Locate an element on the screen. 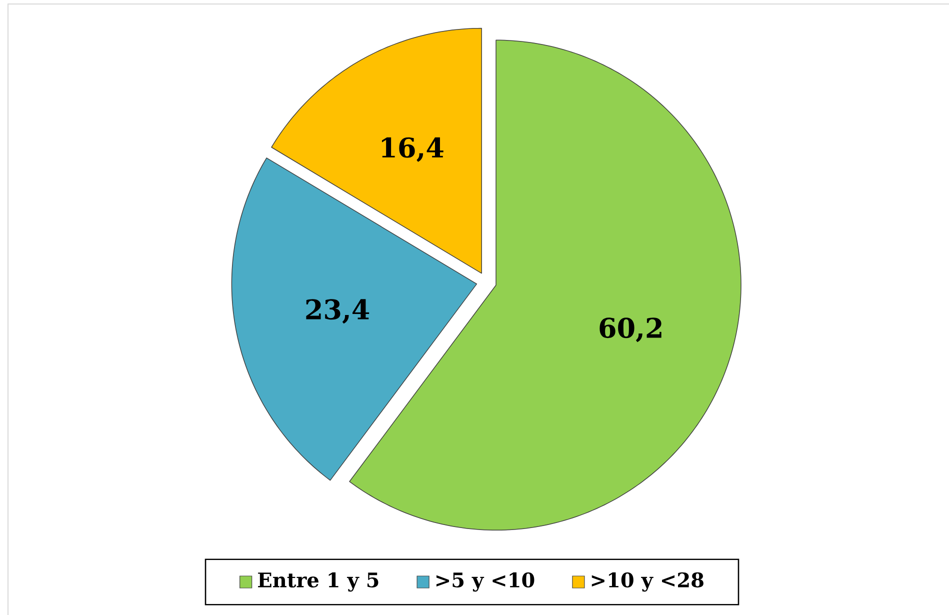 This screenshot has width=949, height=615. legend-label: >10 y <28 is located at coordinates (648, 582).